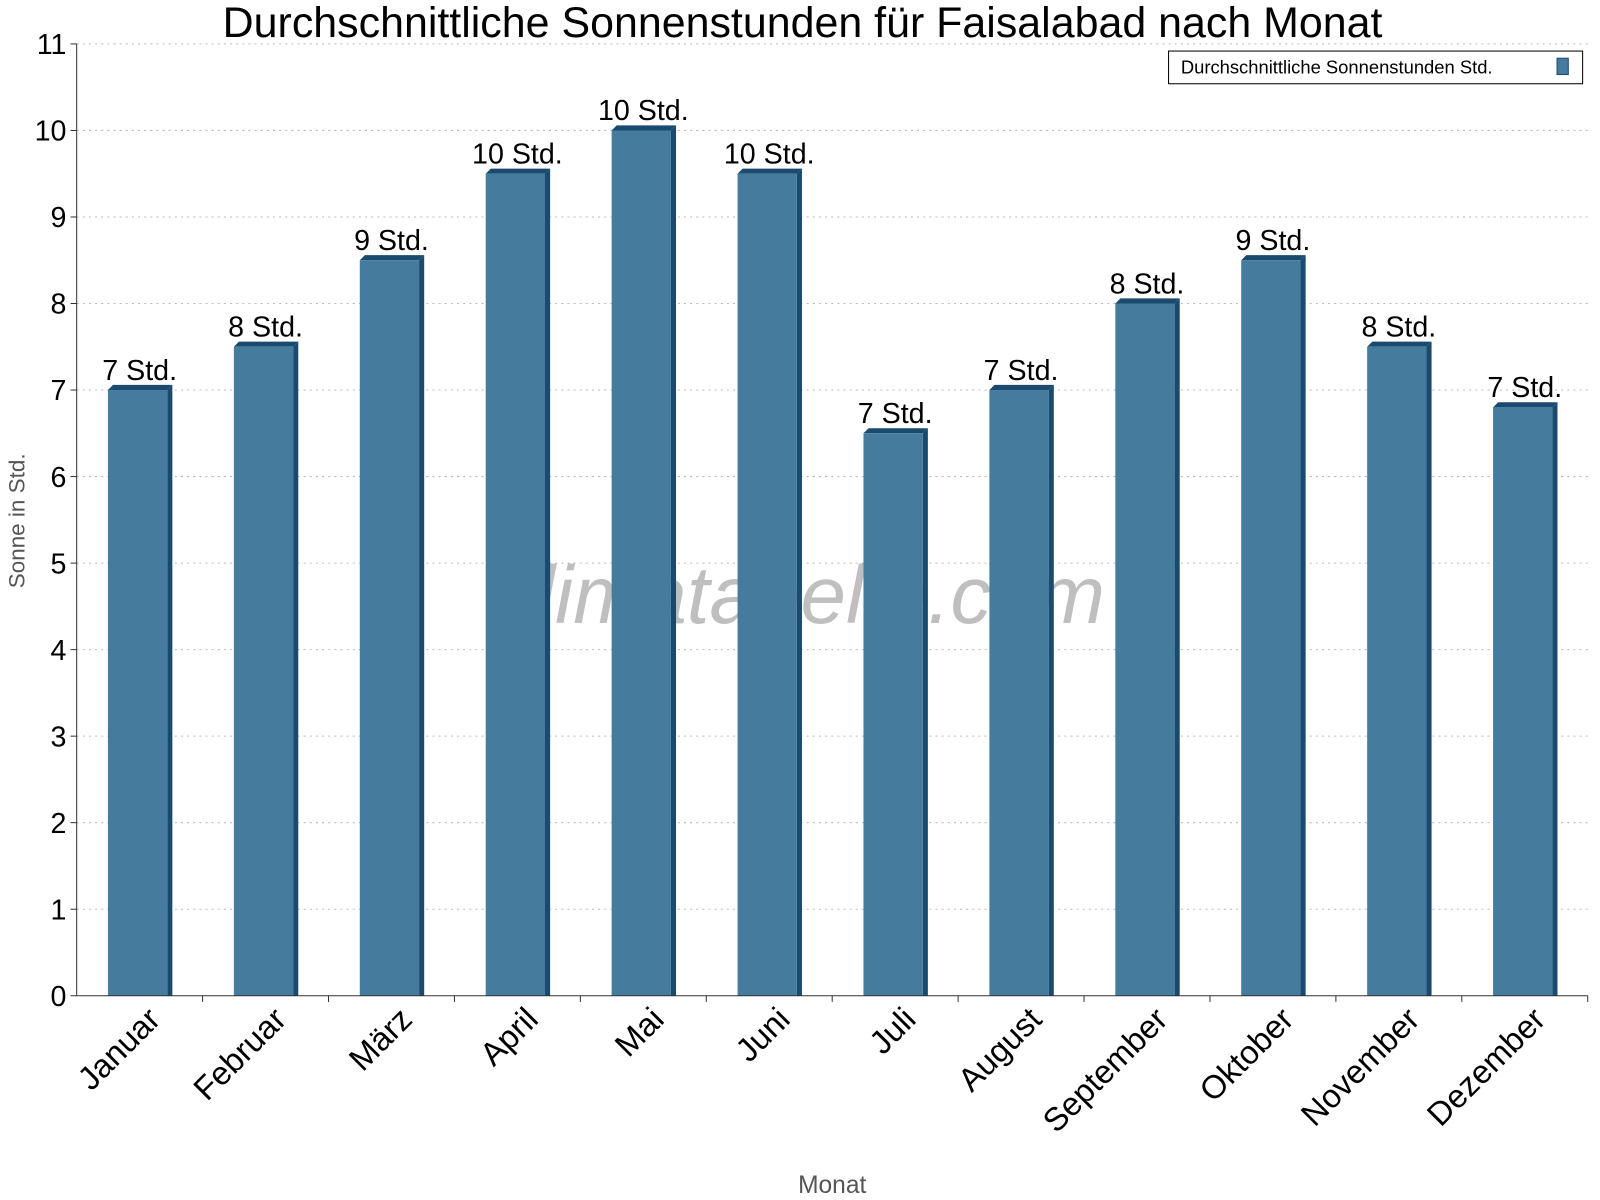 The height and width of the screenshot is (1200, 1600). I want to click on bar-november: 8 Std., so click(1398, 654).